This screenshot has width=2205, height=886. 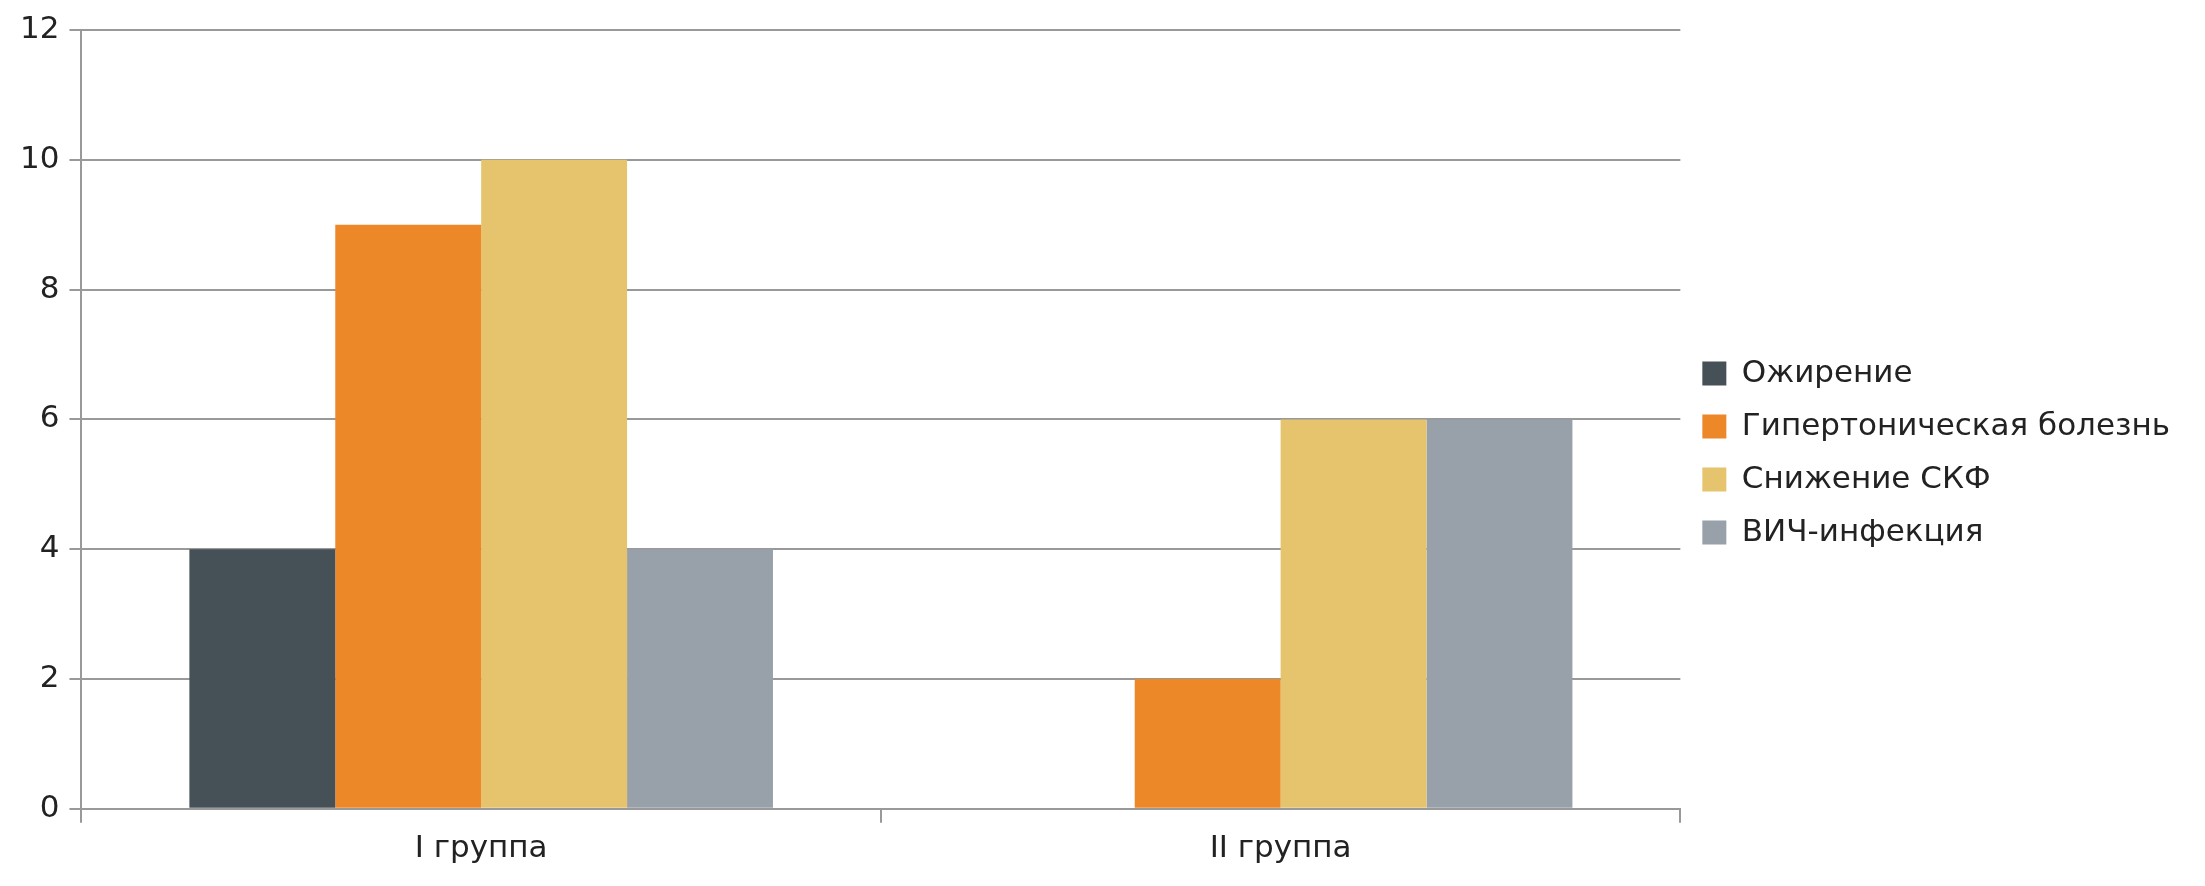 What do you see at coordinates (1280, 846) in the screenshot?
I see `x-tick-label: II группа` at bounding box center [1280, 846].